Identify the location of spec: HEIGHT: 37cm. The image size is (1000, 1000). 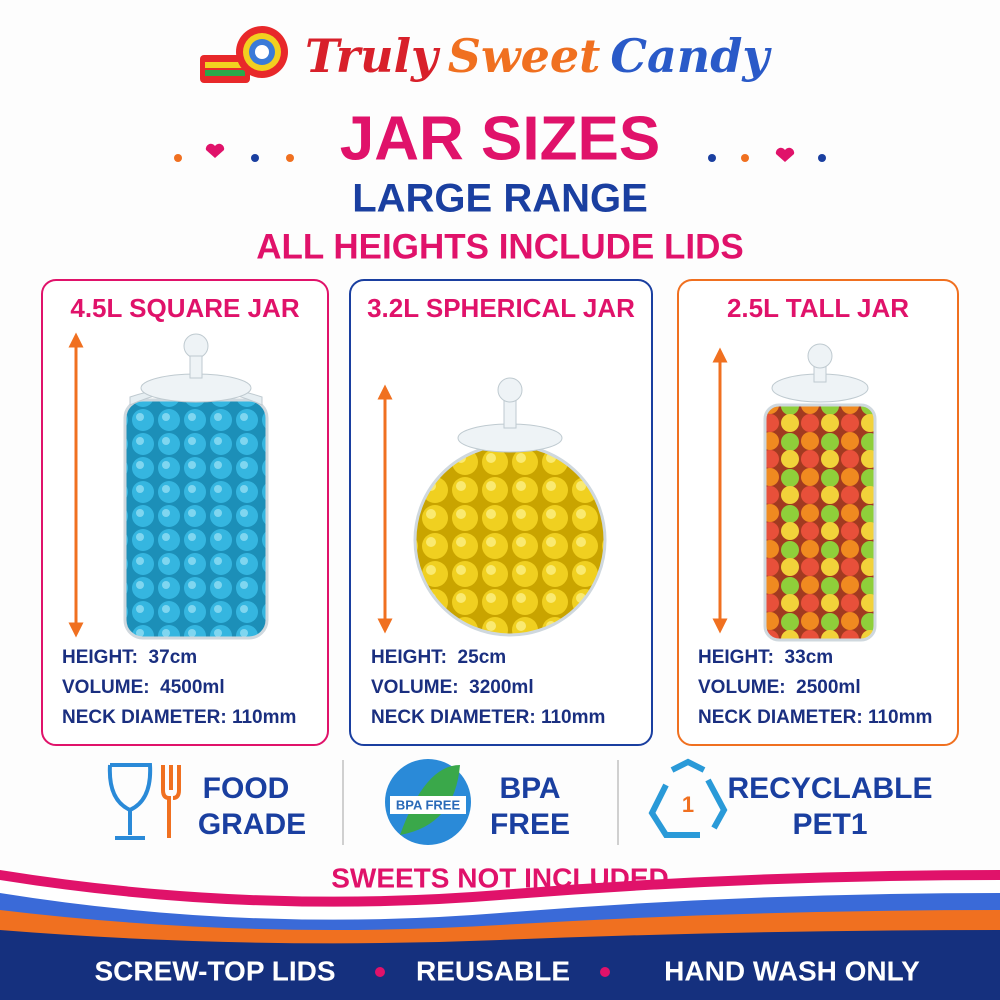
(129, 657).